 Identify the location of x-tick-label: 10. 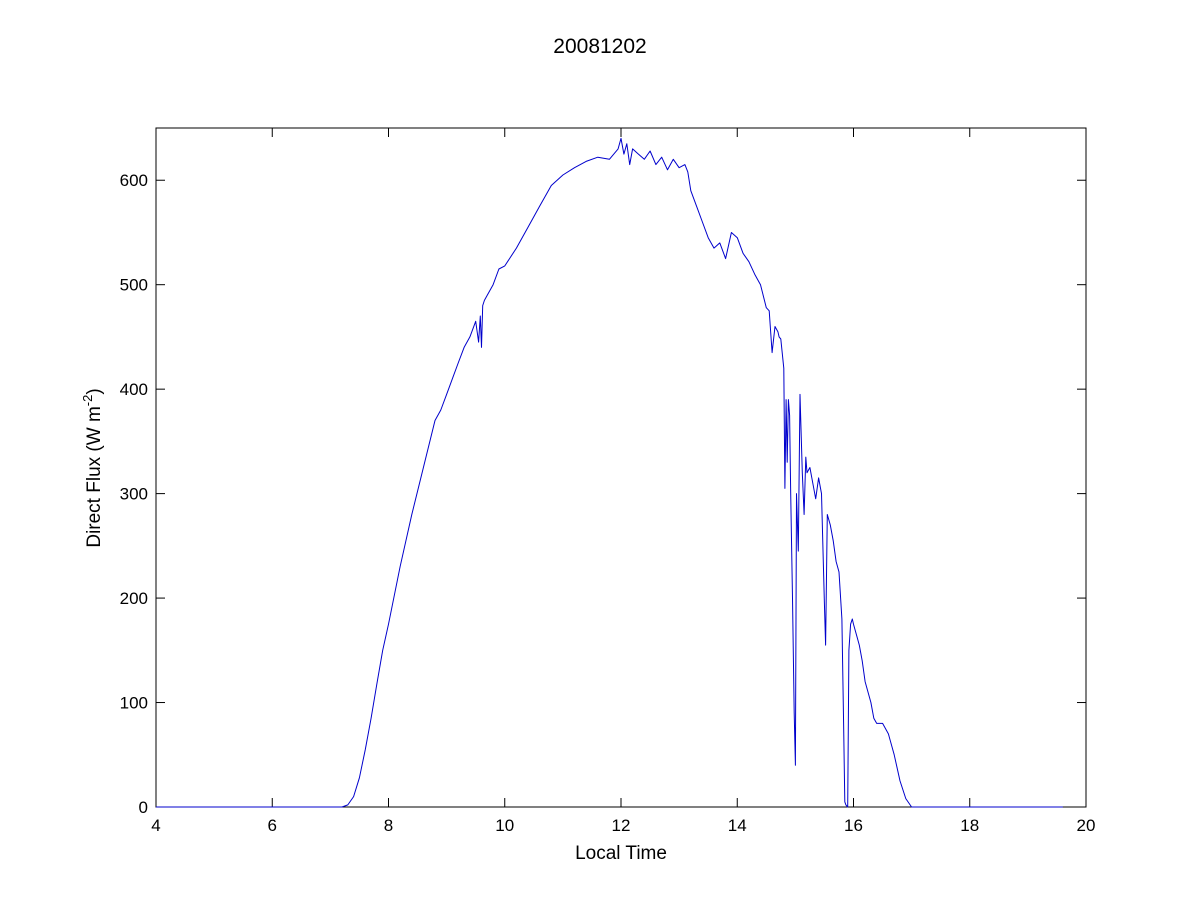
(504, 825).